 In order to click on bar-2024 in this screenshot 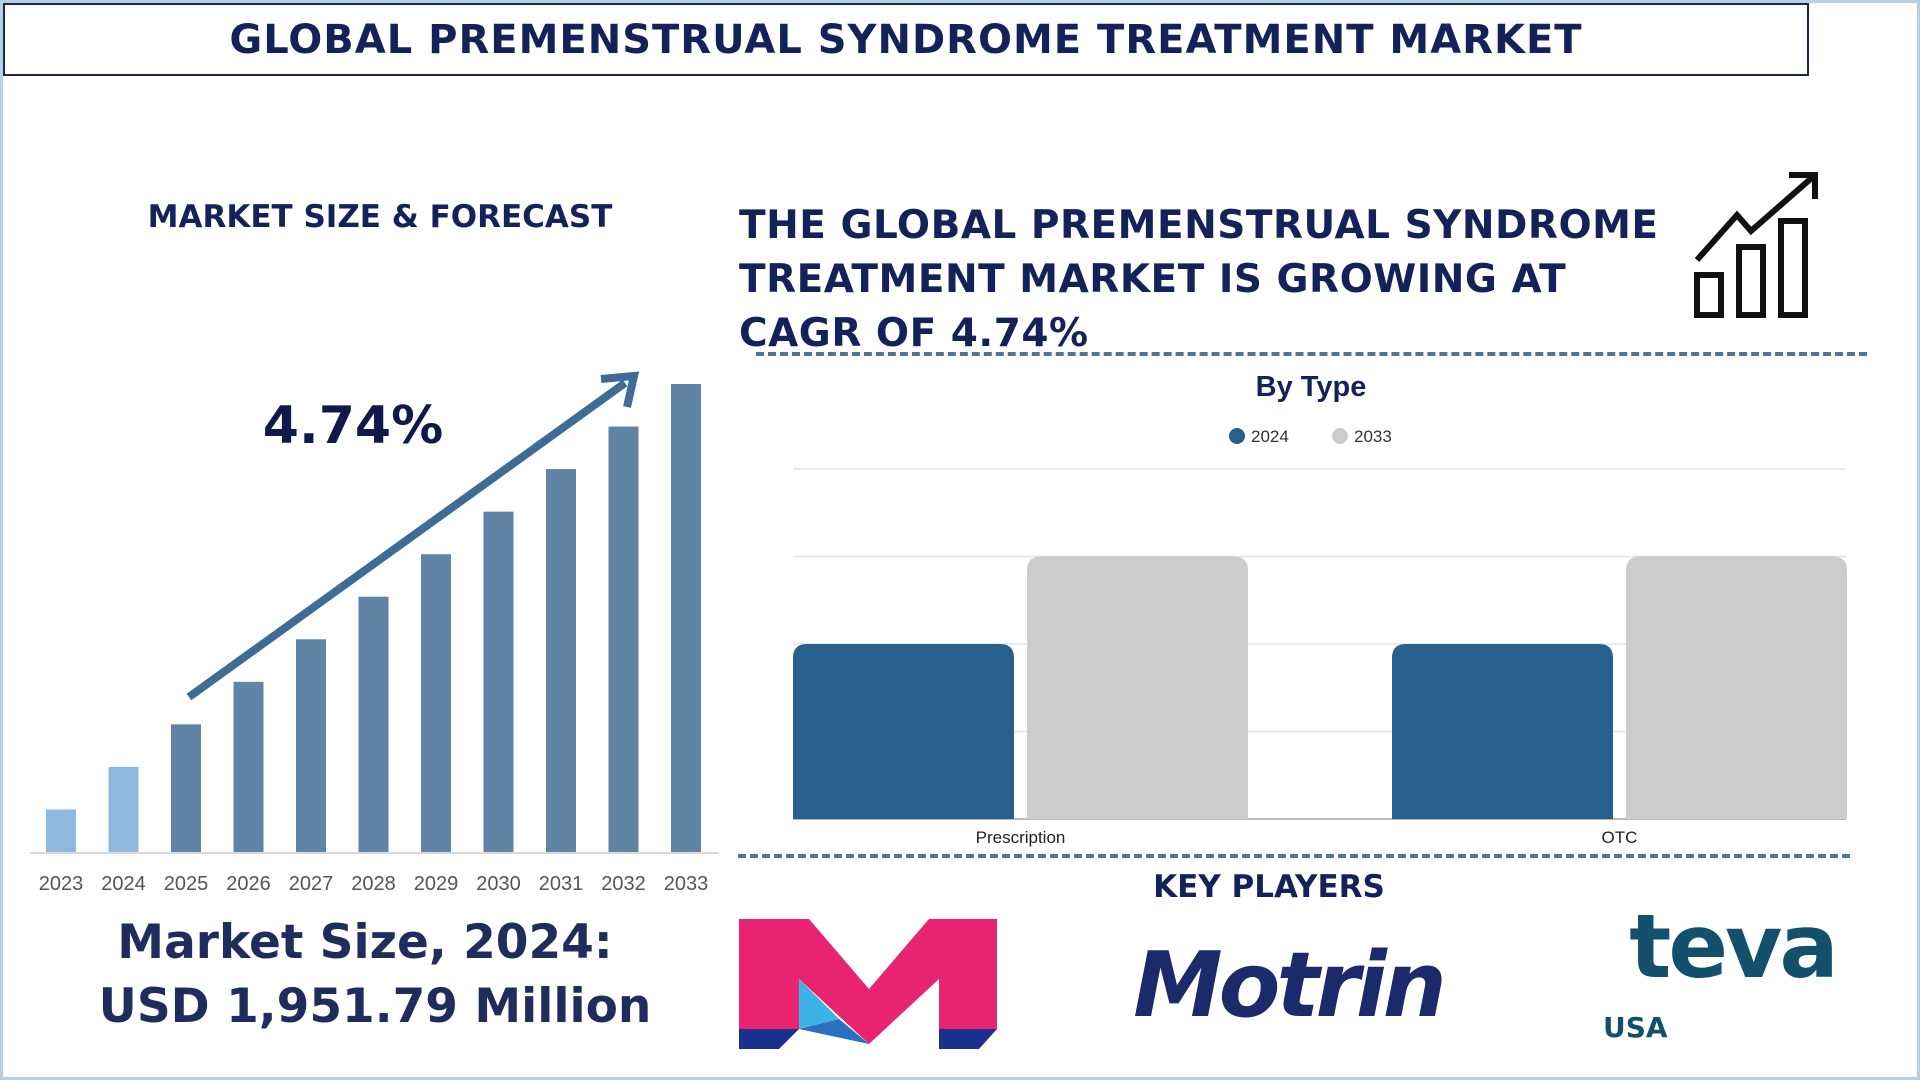, I will do `click(123, 809)`.